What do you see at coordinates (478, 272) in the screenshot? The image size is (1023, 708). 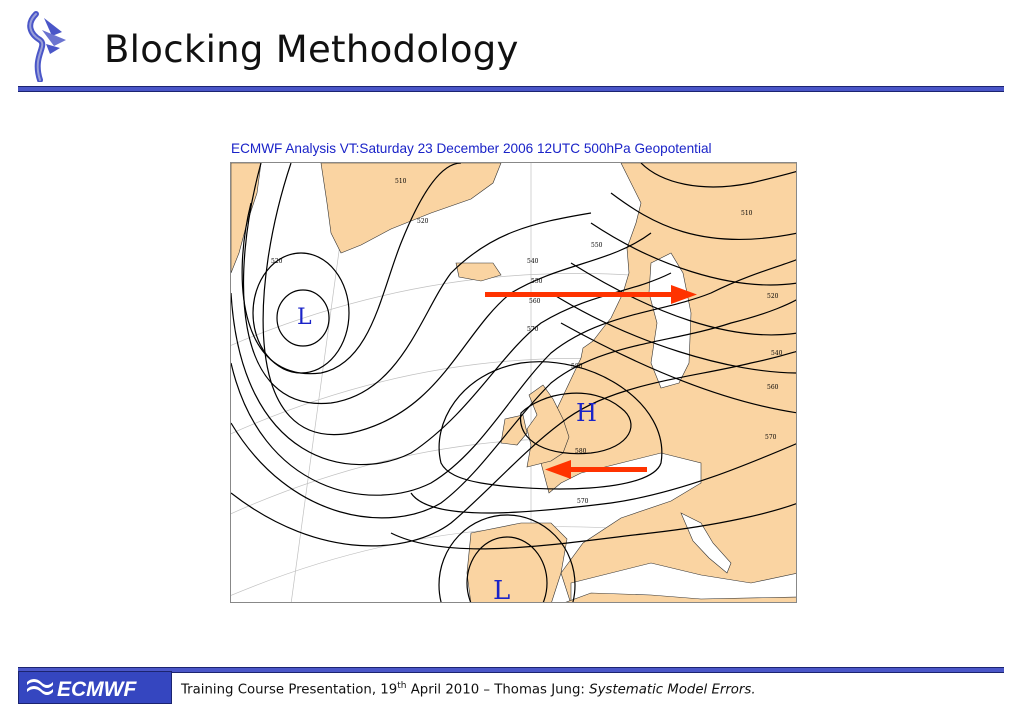 I see `faroe` at bounding box center [478, 272].